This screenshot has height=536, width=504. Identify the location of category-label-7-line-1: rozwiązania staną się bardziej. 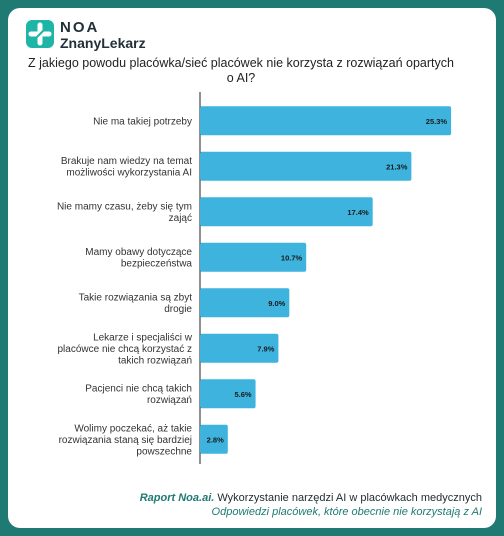
(125, 440).